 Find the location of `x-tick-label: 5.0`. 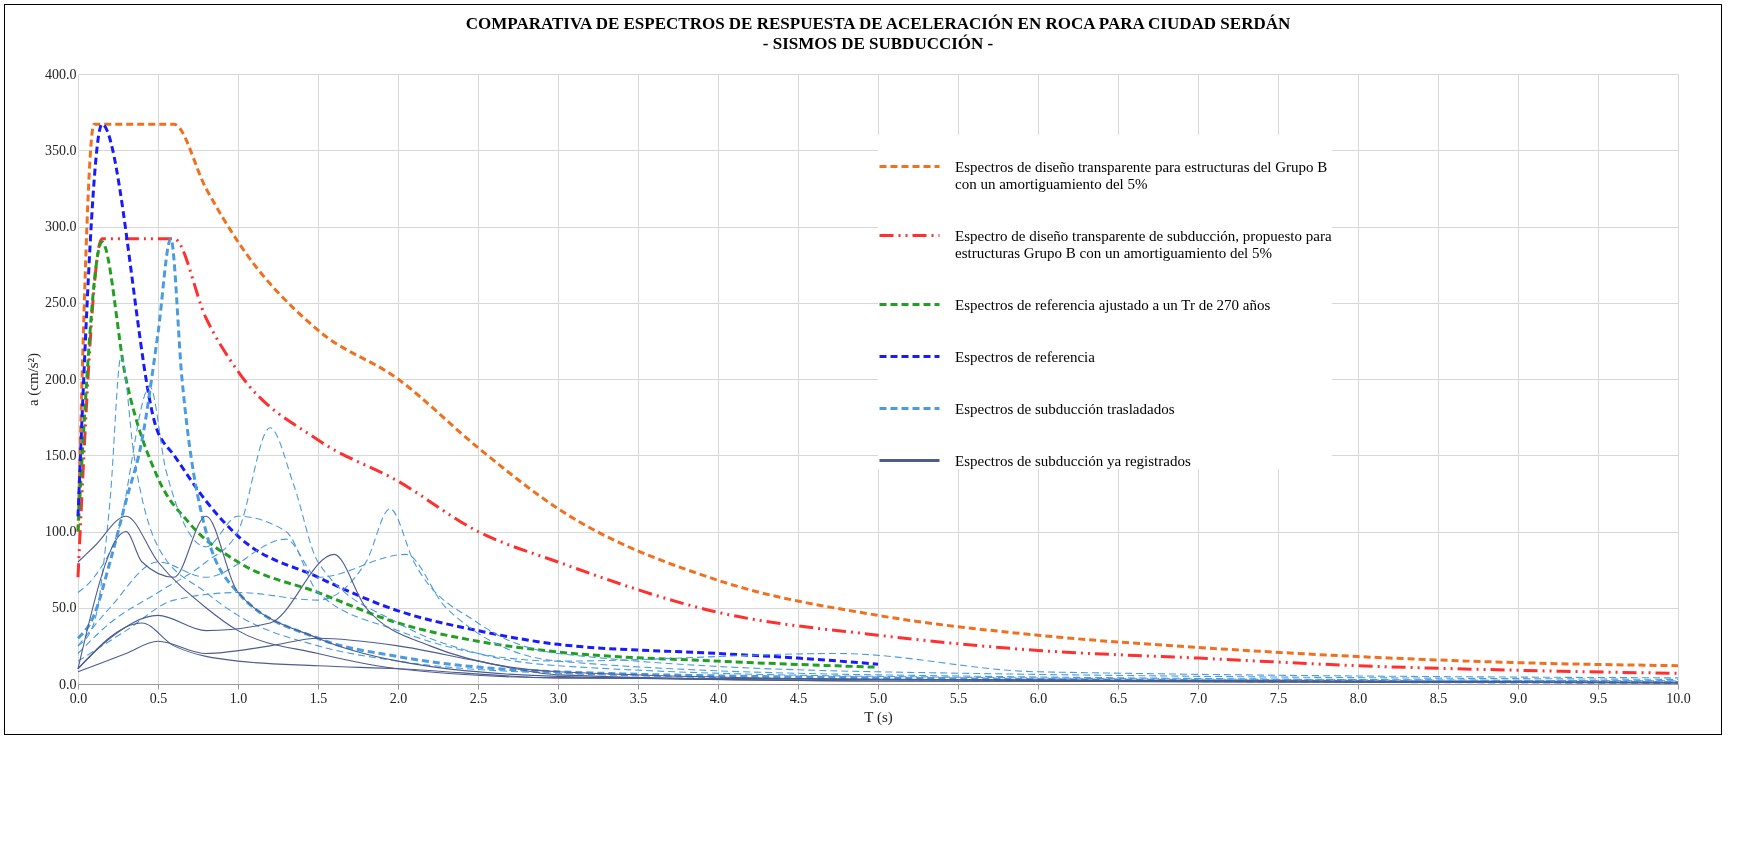

x-tick-label: 5.0 is located at coordinates (878, 698).